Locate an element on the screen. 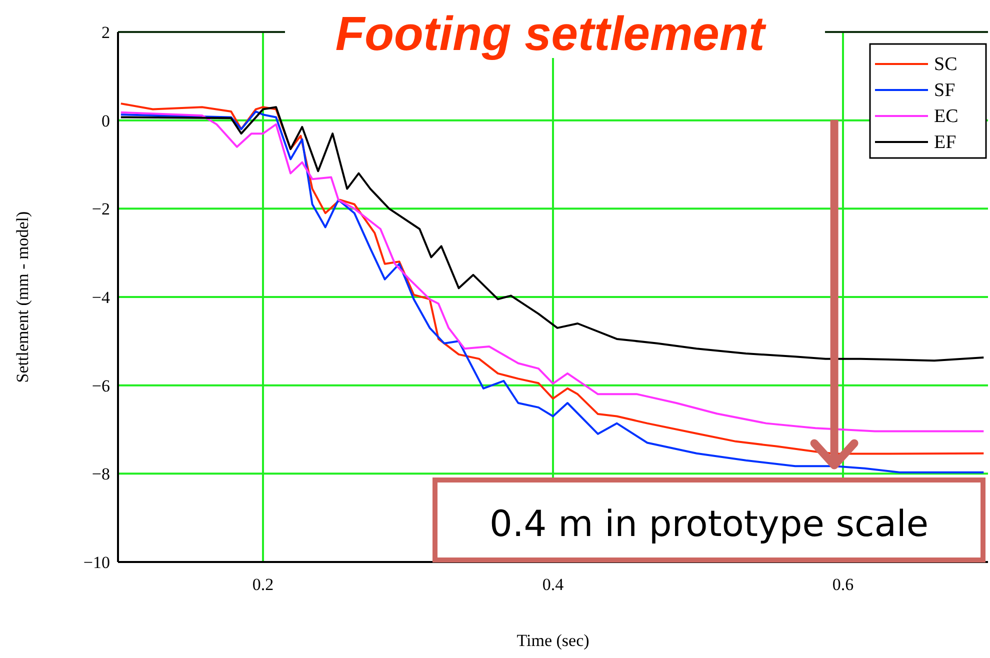 The image size is (990, 658). x-axis-title: Time (sec) is located at coordinates (553, 640).